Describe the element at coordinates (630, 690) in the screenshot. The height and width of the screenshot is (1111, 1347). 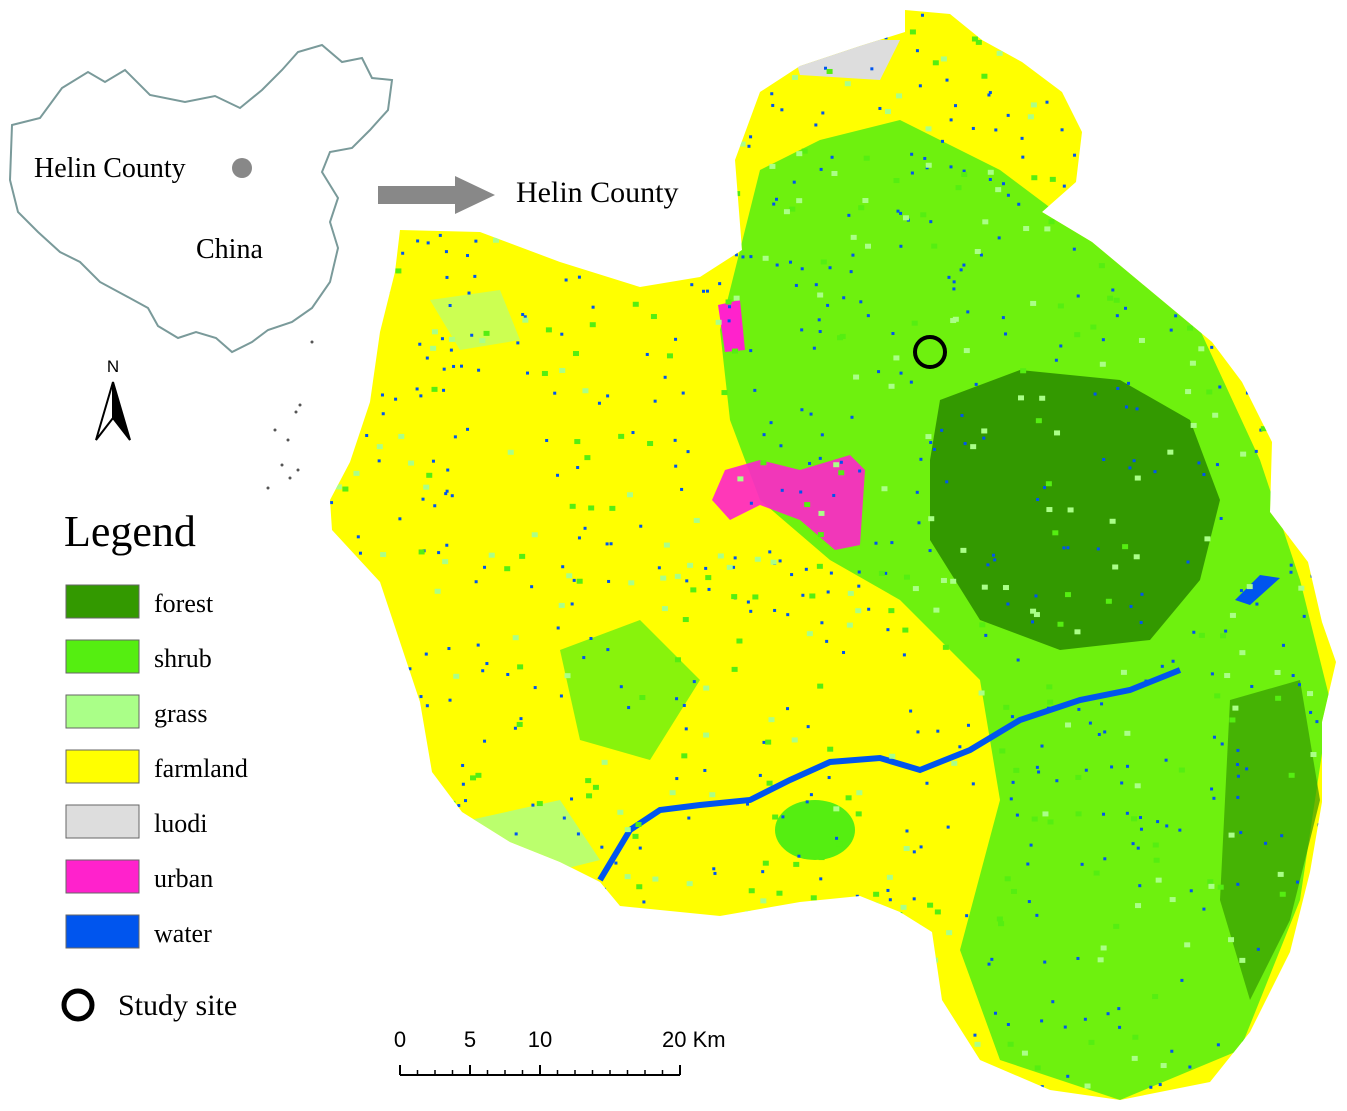
I see `shrub-area` at that location.